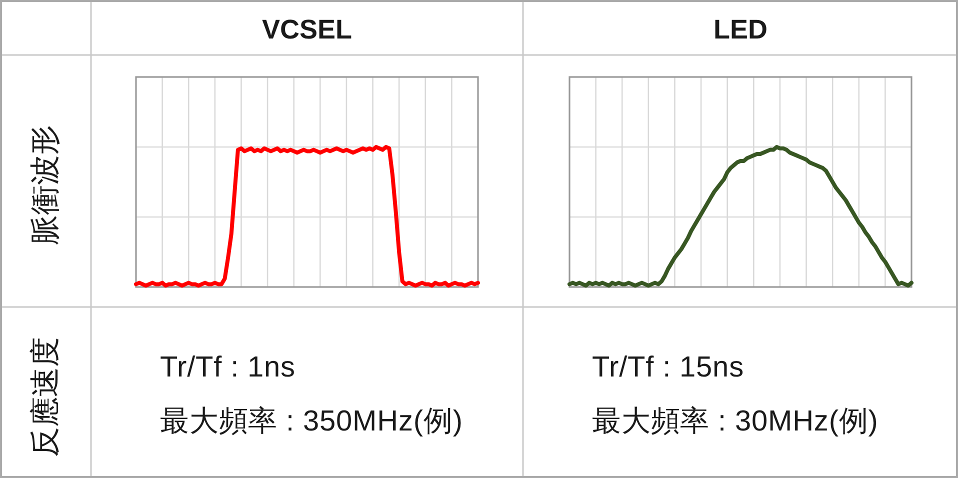 This screenshot has width=958, height=478. Describe the element at coordinates (668, 368) in the screenshot. I see `text: Tr/Tf : 15ns` at that location.